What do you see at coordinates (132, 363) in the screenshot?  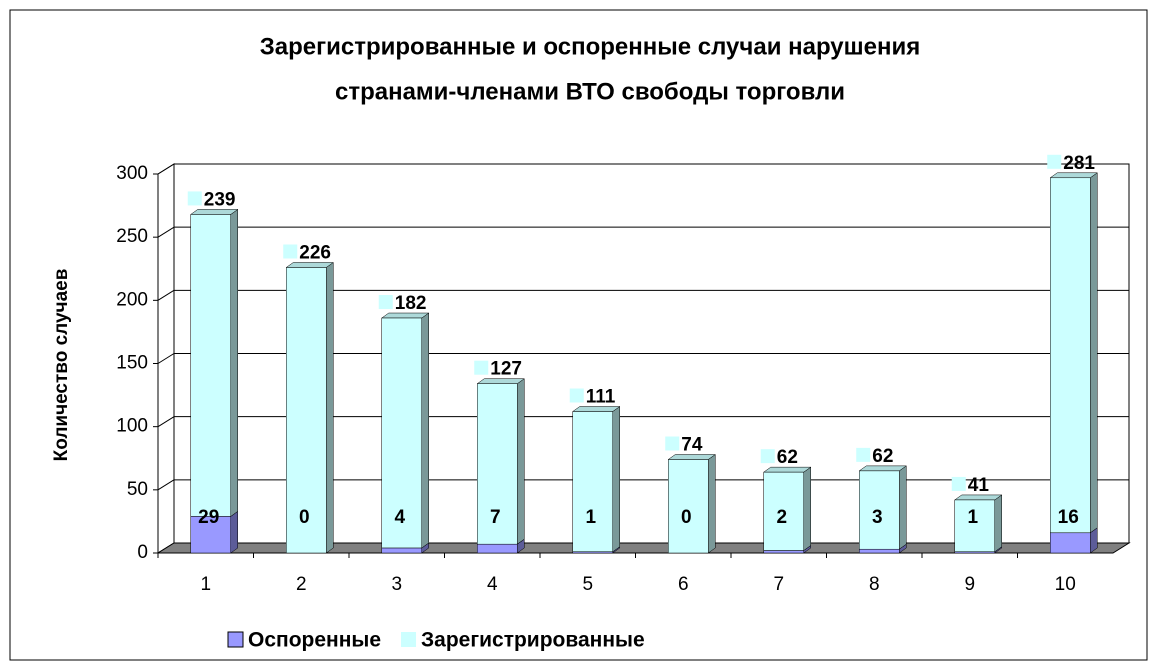 I see `y-tick-label: 150` at bounding box center [132, 363].